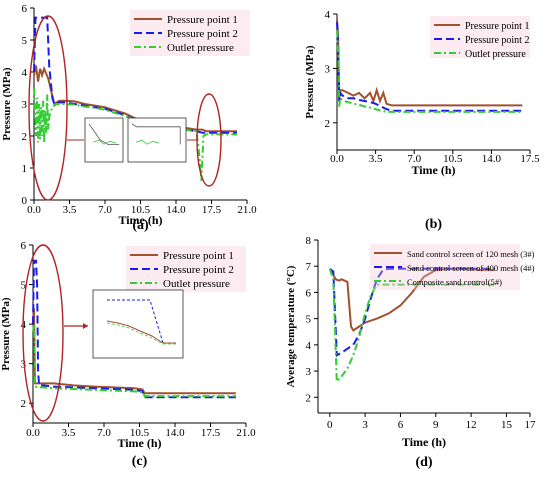  I want to click on panel-d-y-tick-label: 2, so click(309, 398).